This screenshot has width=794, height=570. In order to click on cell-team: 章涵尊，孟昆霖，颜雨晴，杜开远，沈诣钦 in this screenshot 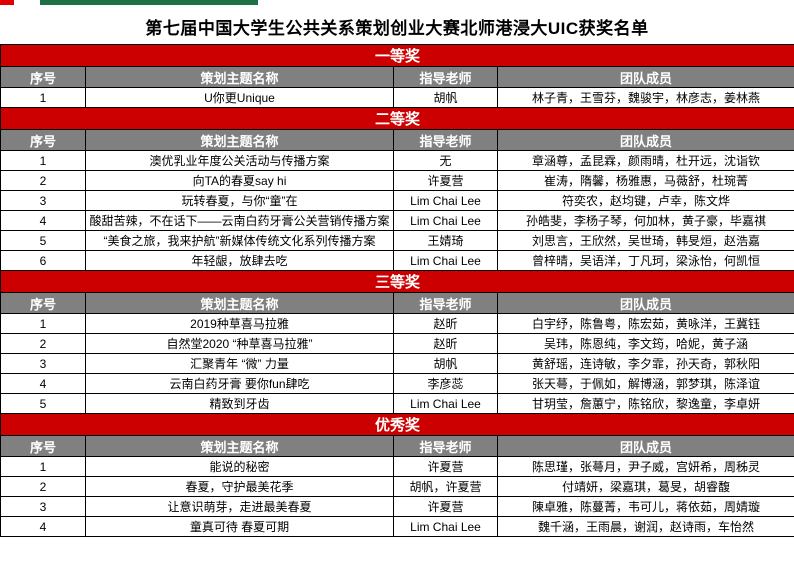, I will do `click(645, 160)`.